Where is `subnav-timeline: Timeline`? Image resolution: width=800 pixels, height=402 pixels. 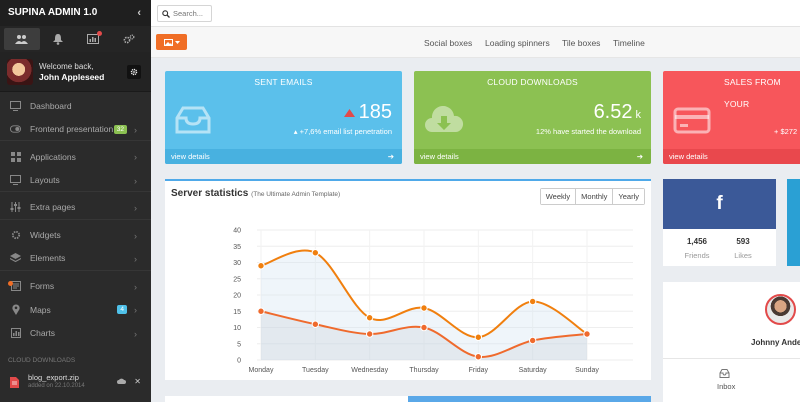
subnav-timeline: Timeline is located at coordinates (629, 43).